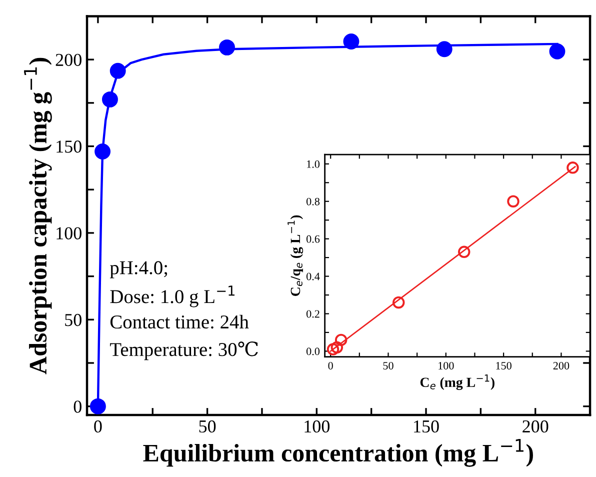 The image size is (596, 477). Describe the element at coordinates (338, 453) in the screenshot. I see `x-axis-title: Equilibrium concentration (mg L$^{−1}$)` at that location.